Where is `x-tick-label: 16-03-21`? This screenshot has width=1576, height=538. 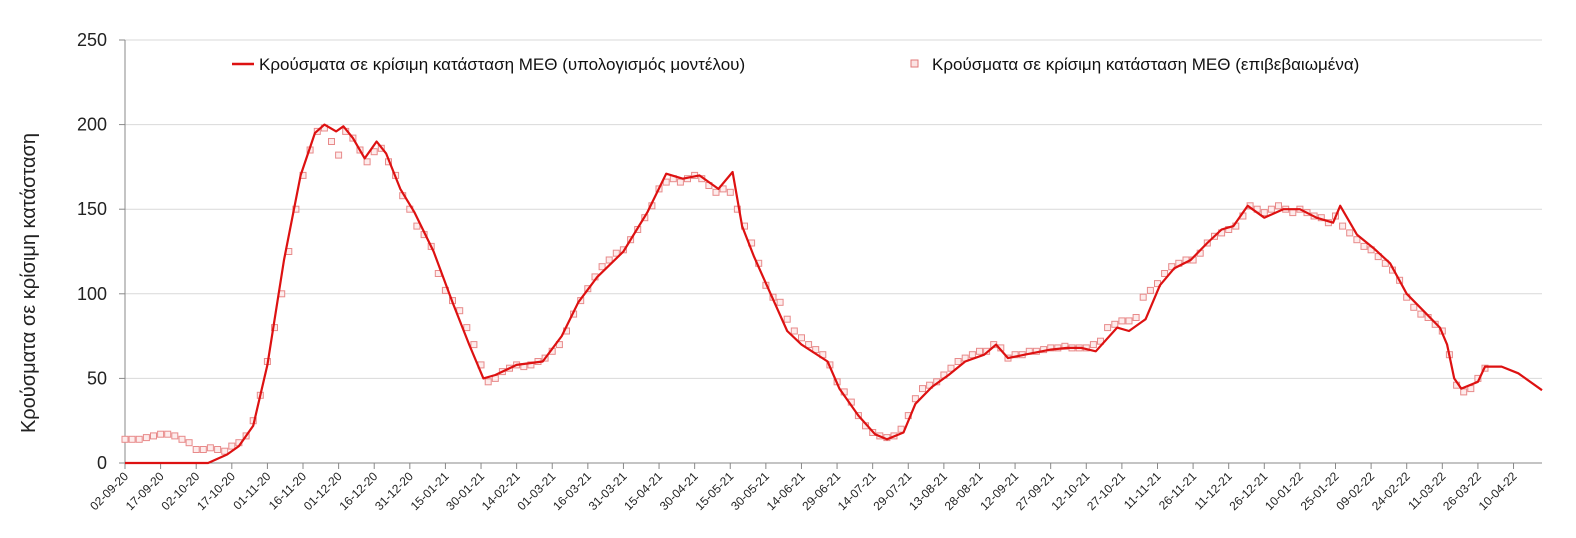
x-tick-label: 16-03-21 is located at coordinates (572, 491).